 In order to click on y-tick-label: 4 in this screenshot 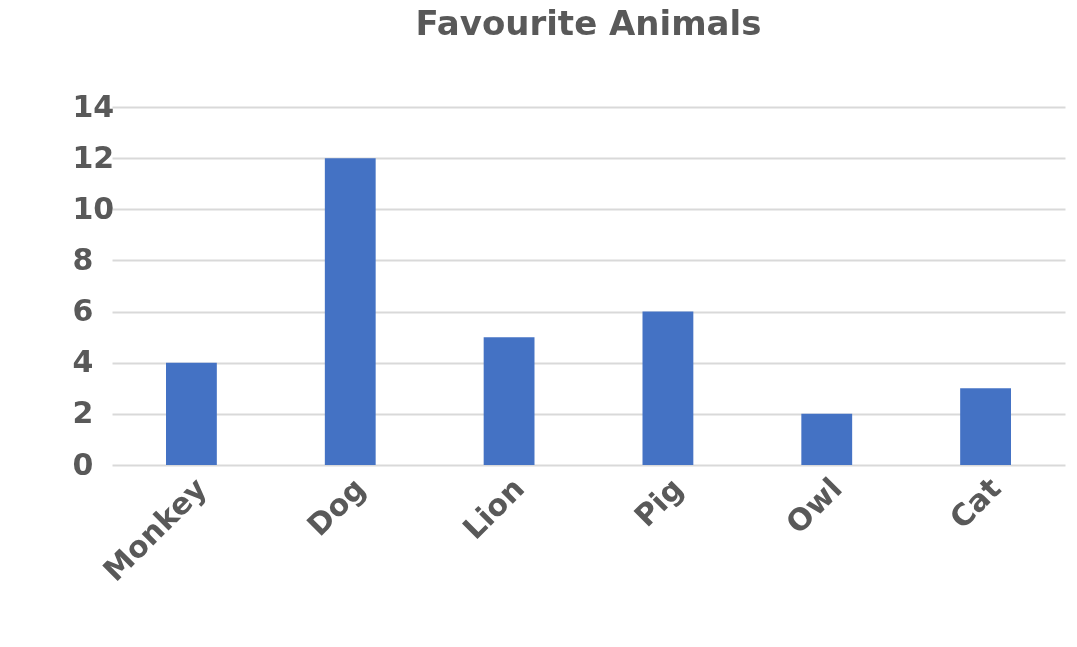, I will do `click(83, 362)`.